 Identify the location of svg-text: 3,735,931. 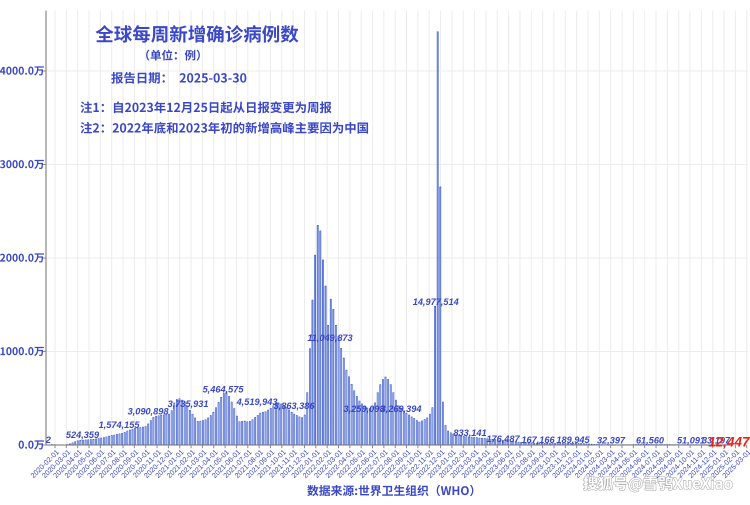
(188, 404).